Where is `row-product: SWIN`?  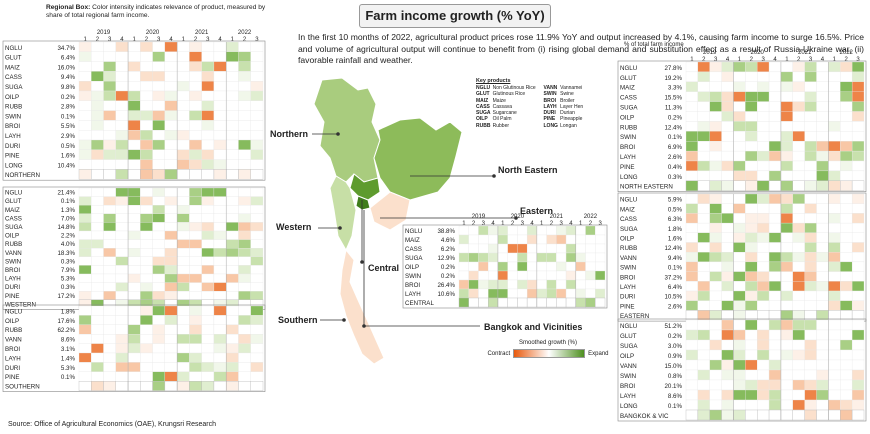 row-product: SWIN is located at coordinates (13, 116).